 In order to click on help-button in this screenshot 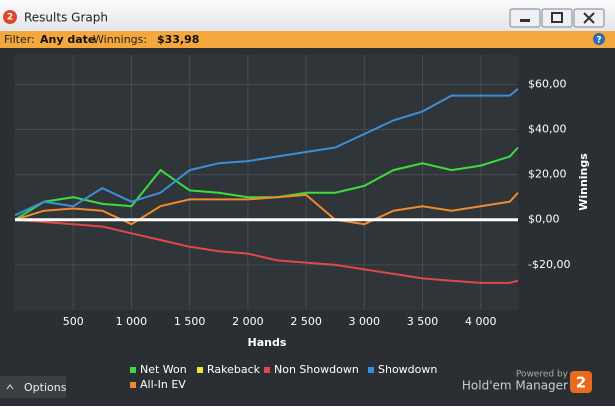, I will do `click(599, 39)`.